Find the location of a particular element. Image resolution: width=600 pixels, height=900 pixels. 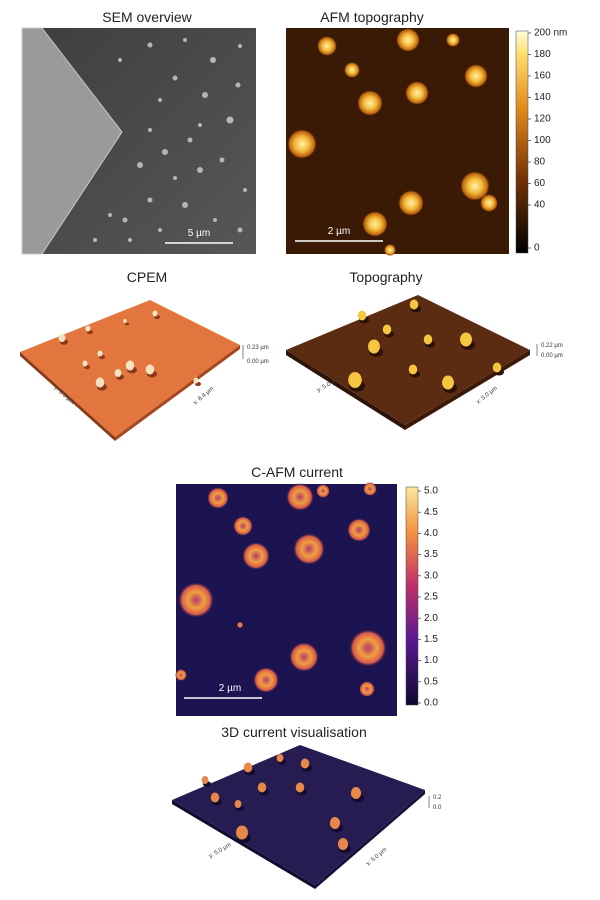

colorbar-tick-label: 180 is located at coordinates (542, 54).